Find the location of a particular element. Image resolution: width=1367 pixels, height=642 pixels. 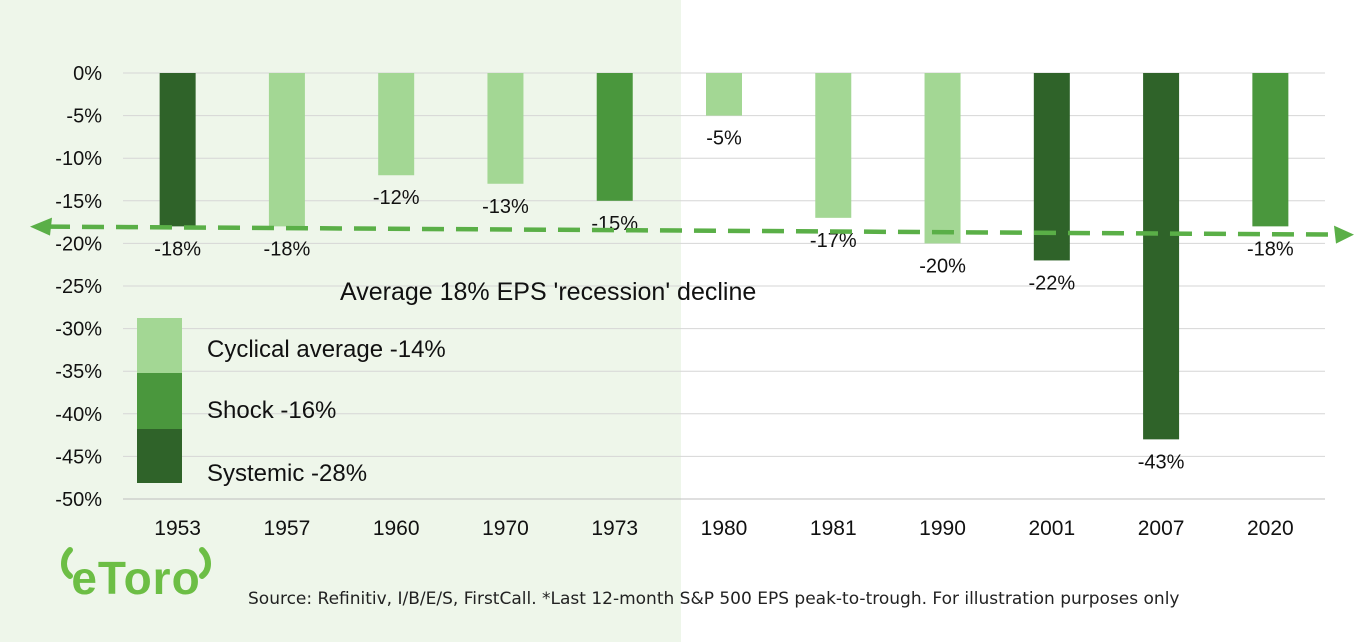

y-tick-label: -15% is located at coordinates (78, 202).